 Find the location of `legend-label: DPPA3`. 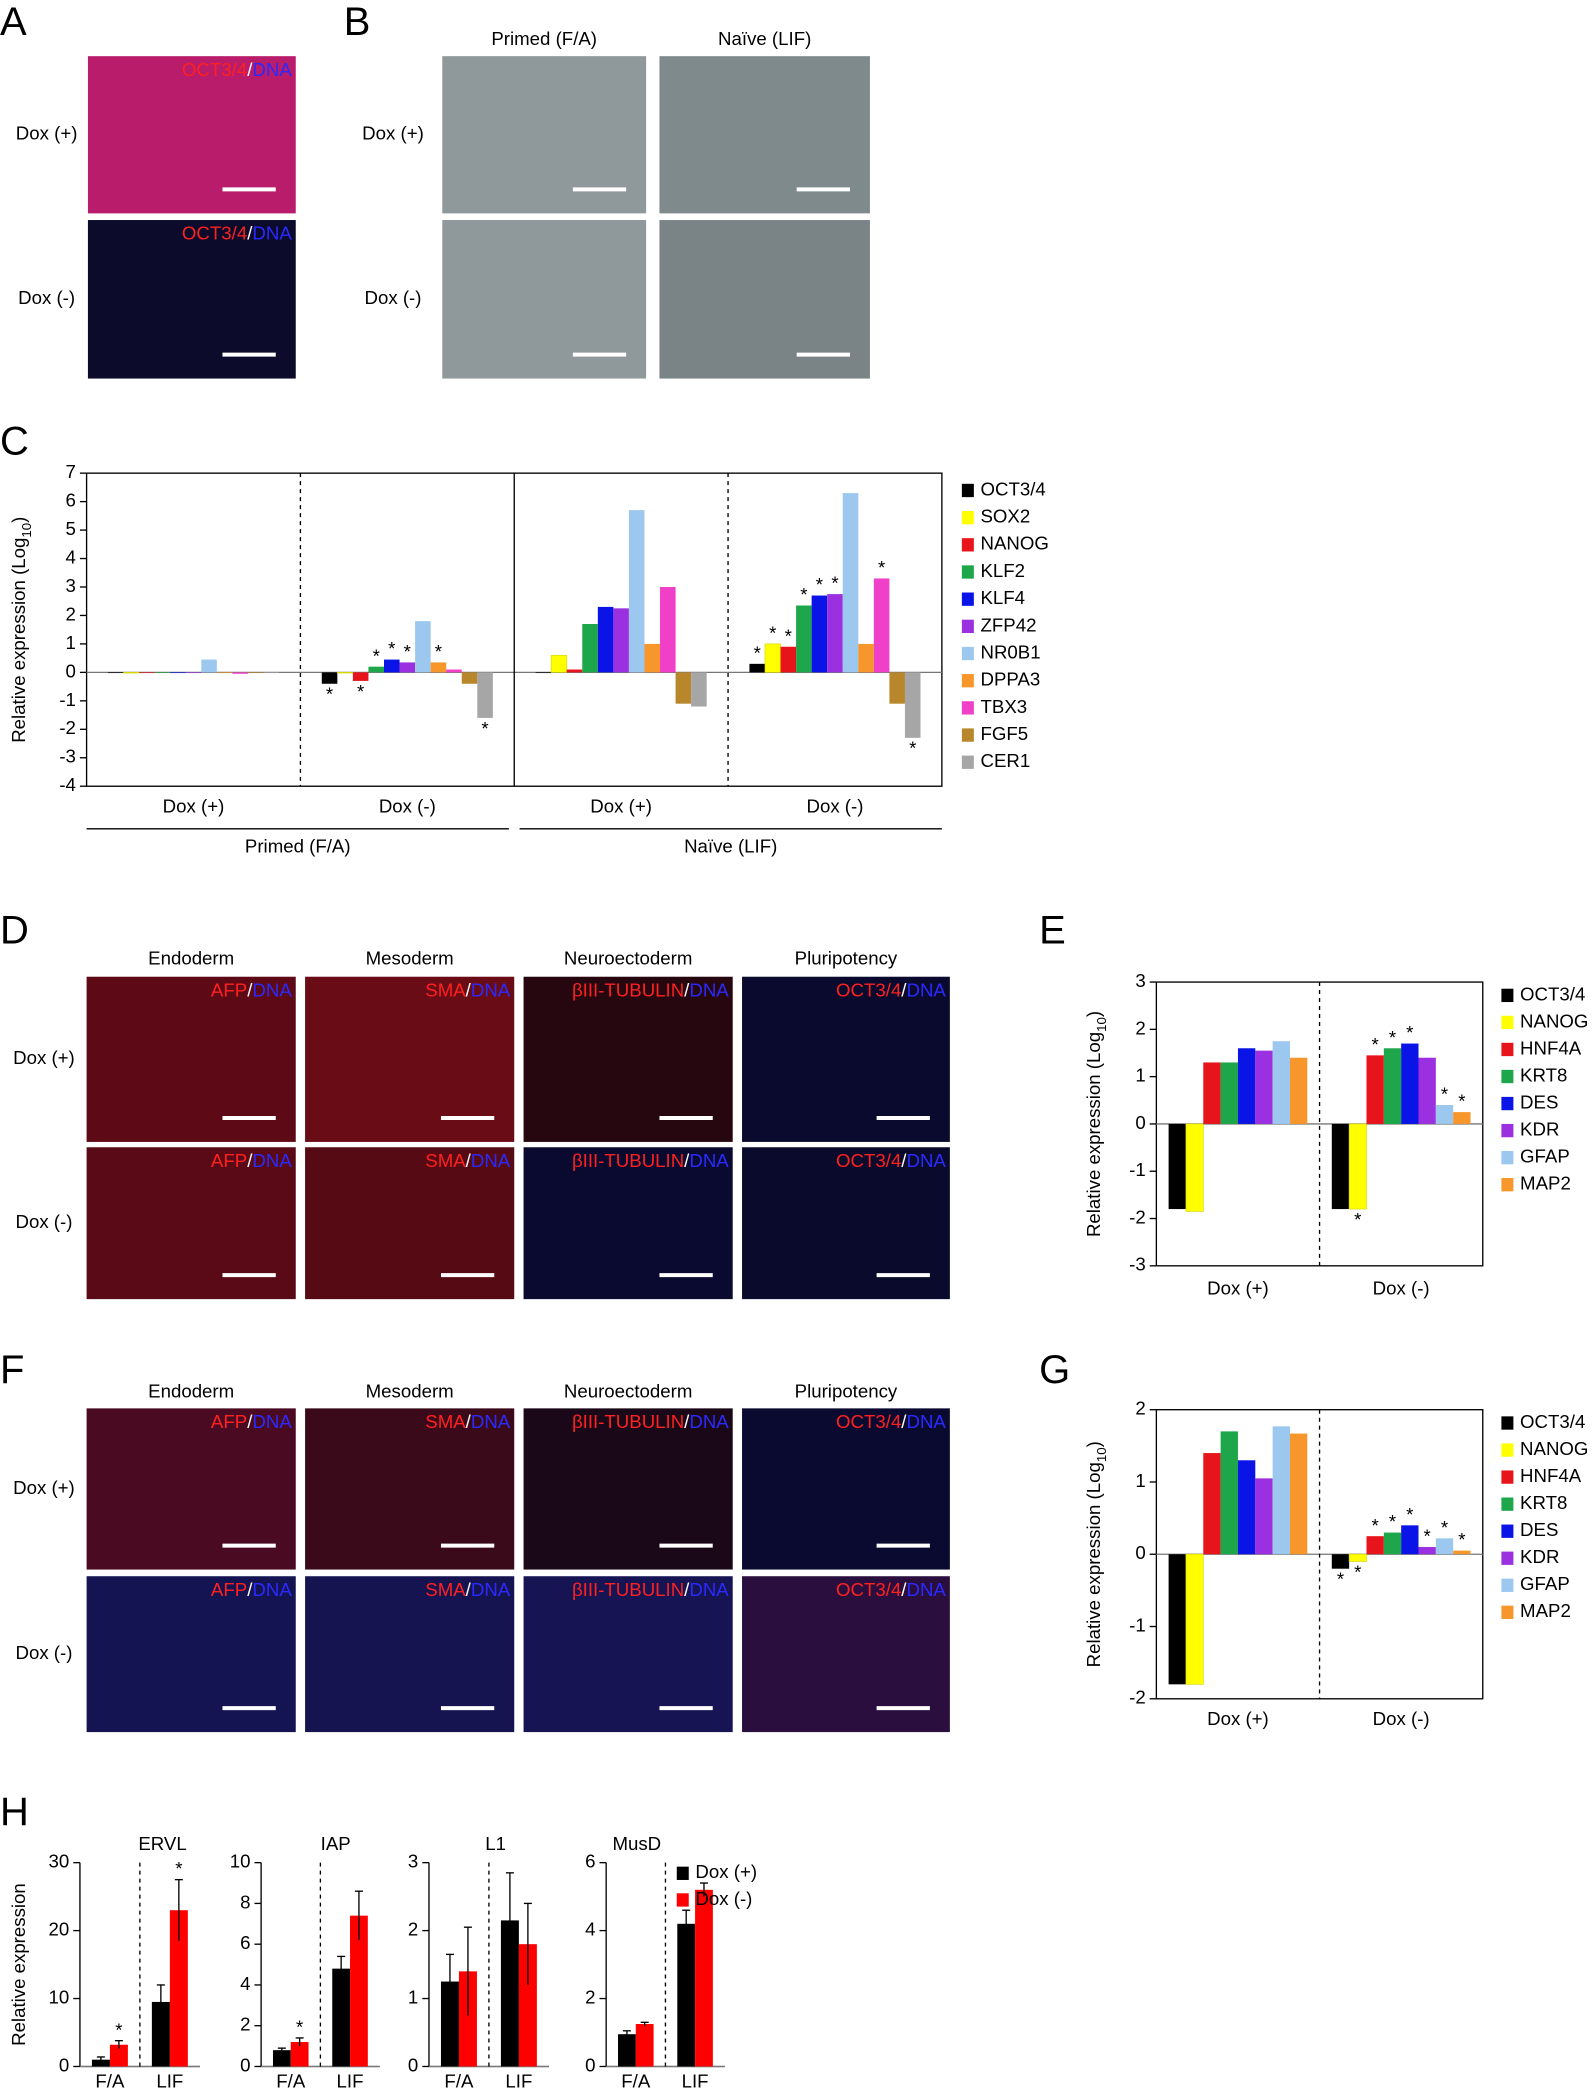

legend-label: DPPA3 is located at coordinates (1011, 679).